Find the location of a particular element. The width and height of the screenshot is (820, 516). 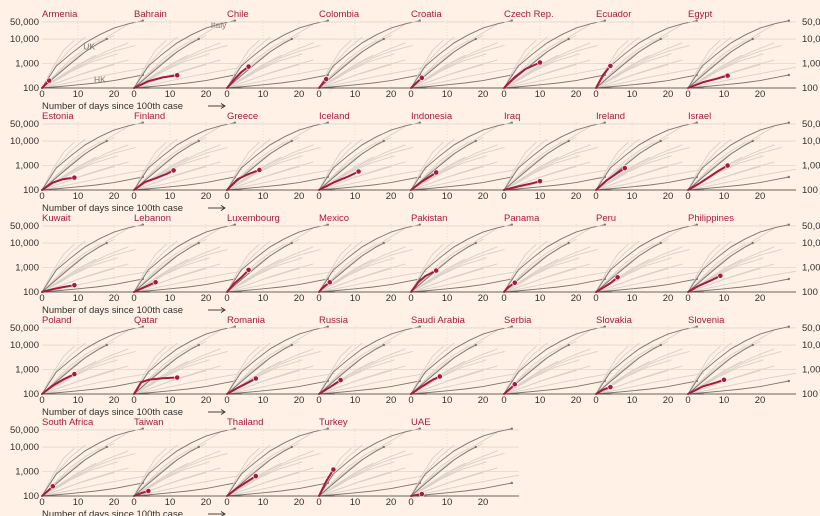

panel-title: Croatia is located at coordinates (426, 14).